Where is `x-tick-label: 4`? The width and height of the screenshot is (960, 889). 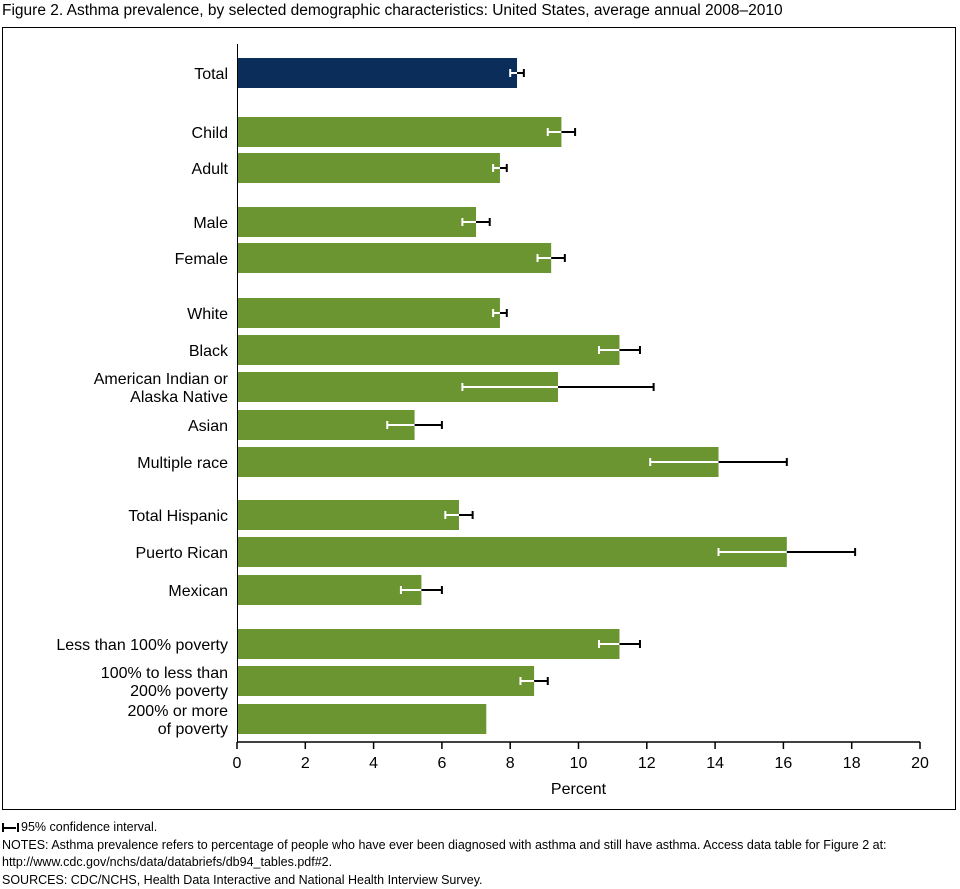
x-tick-label: 4 is located at coordinates (373, 763).